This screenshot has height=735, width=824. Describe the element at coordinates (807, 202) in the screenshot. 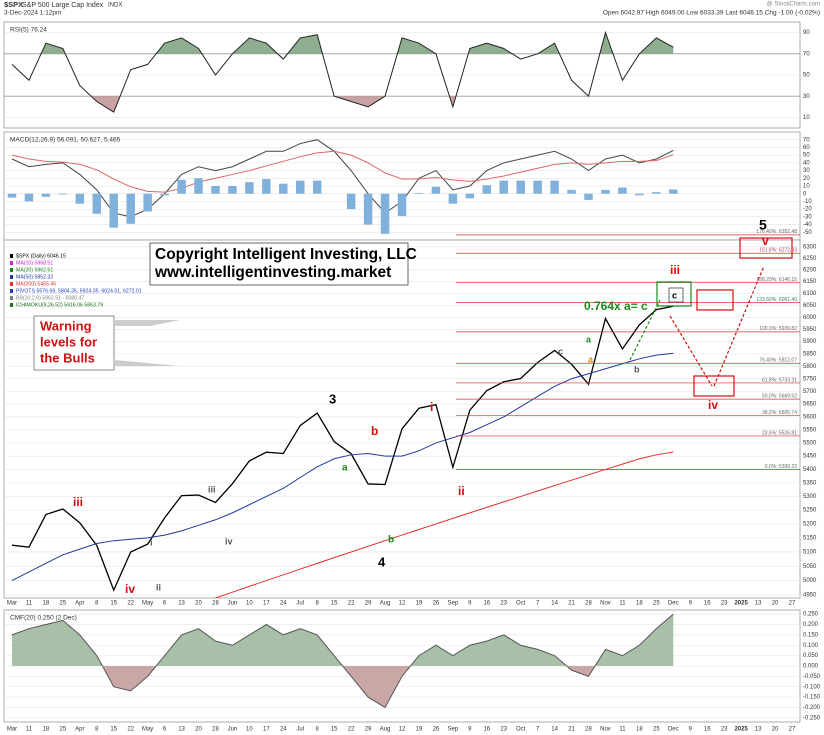

I see `y-tick-label: -10` at that location.